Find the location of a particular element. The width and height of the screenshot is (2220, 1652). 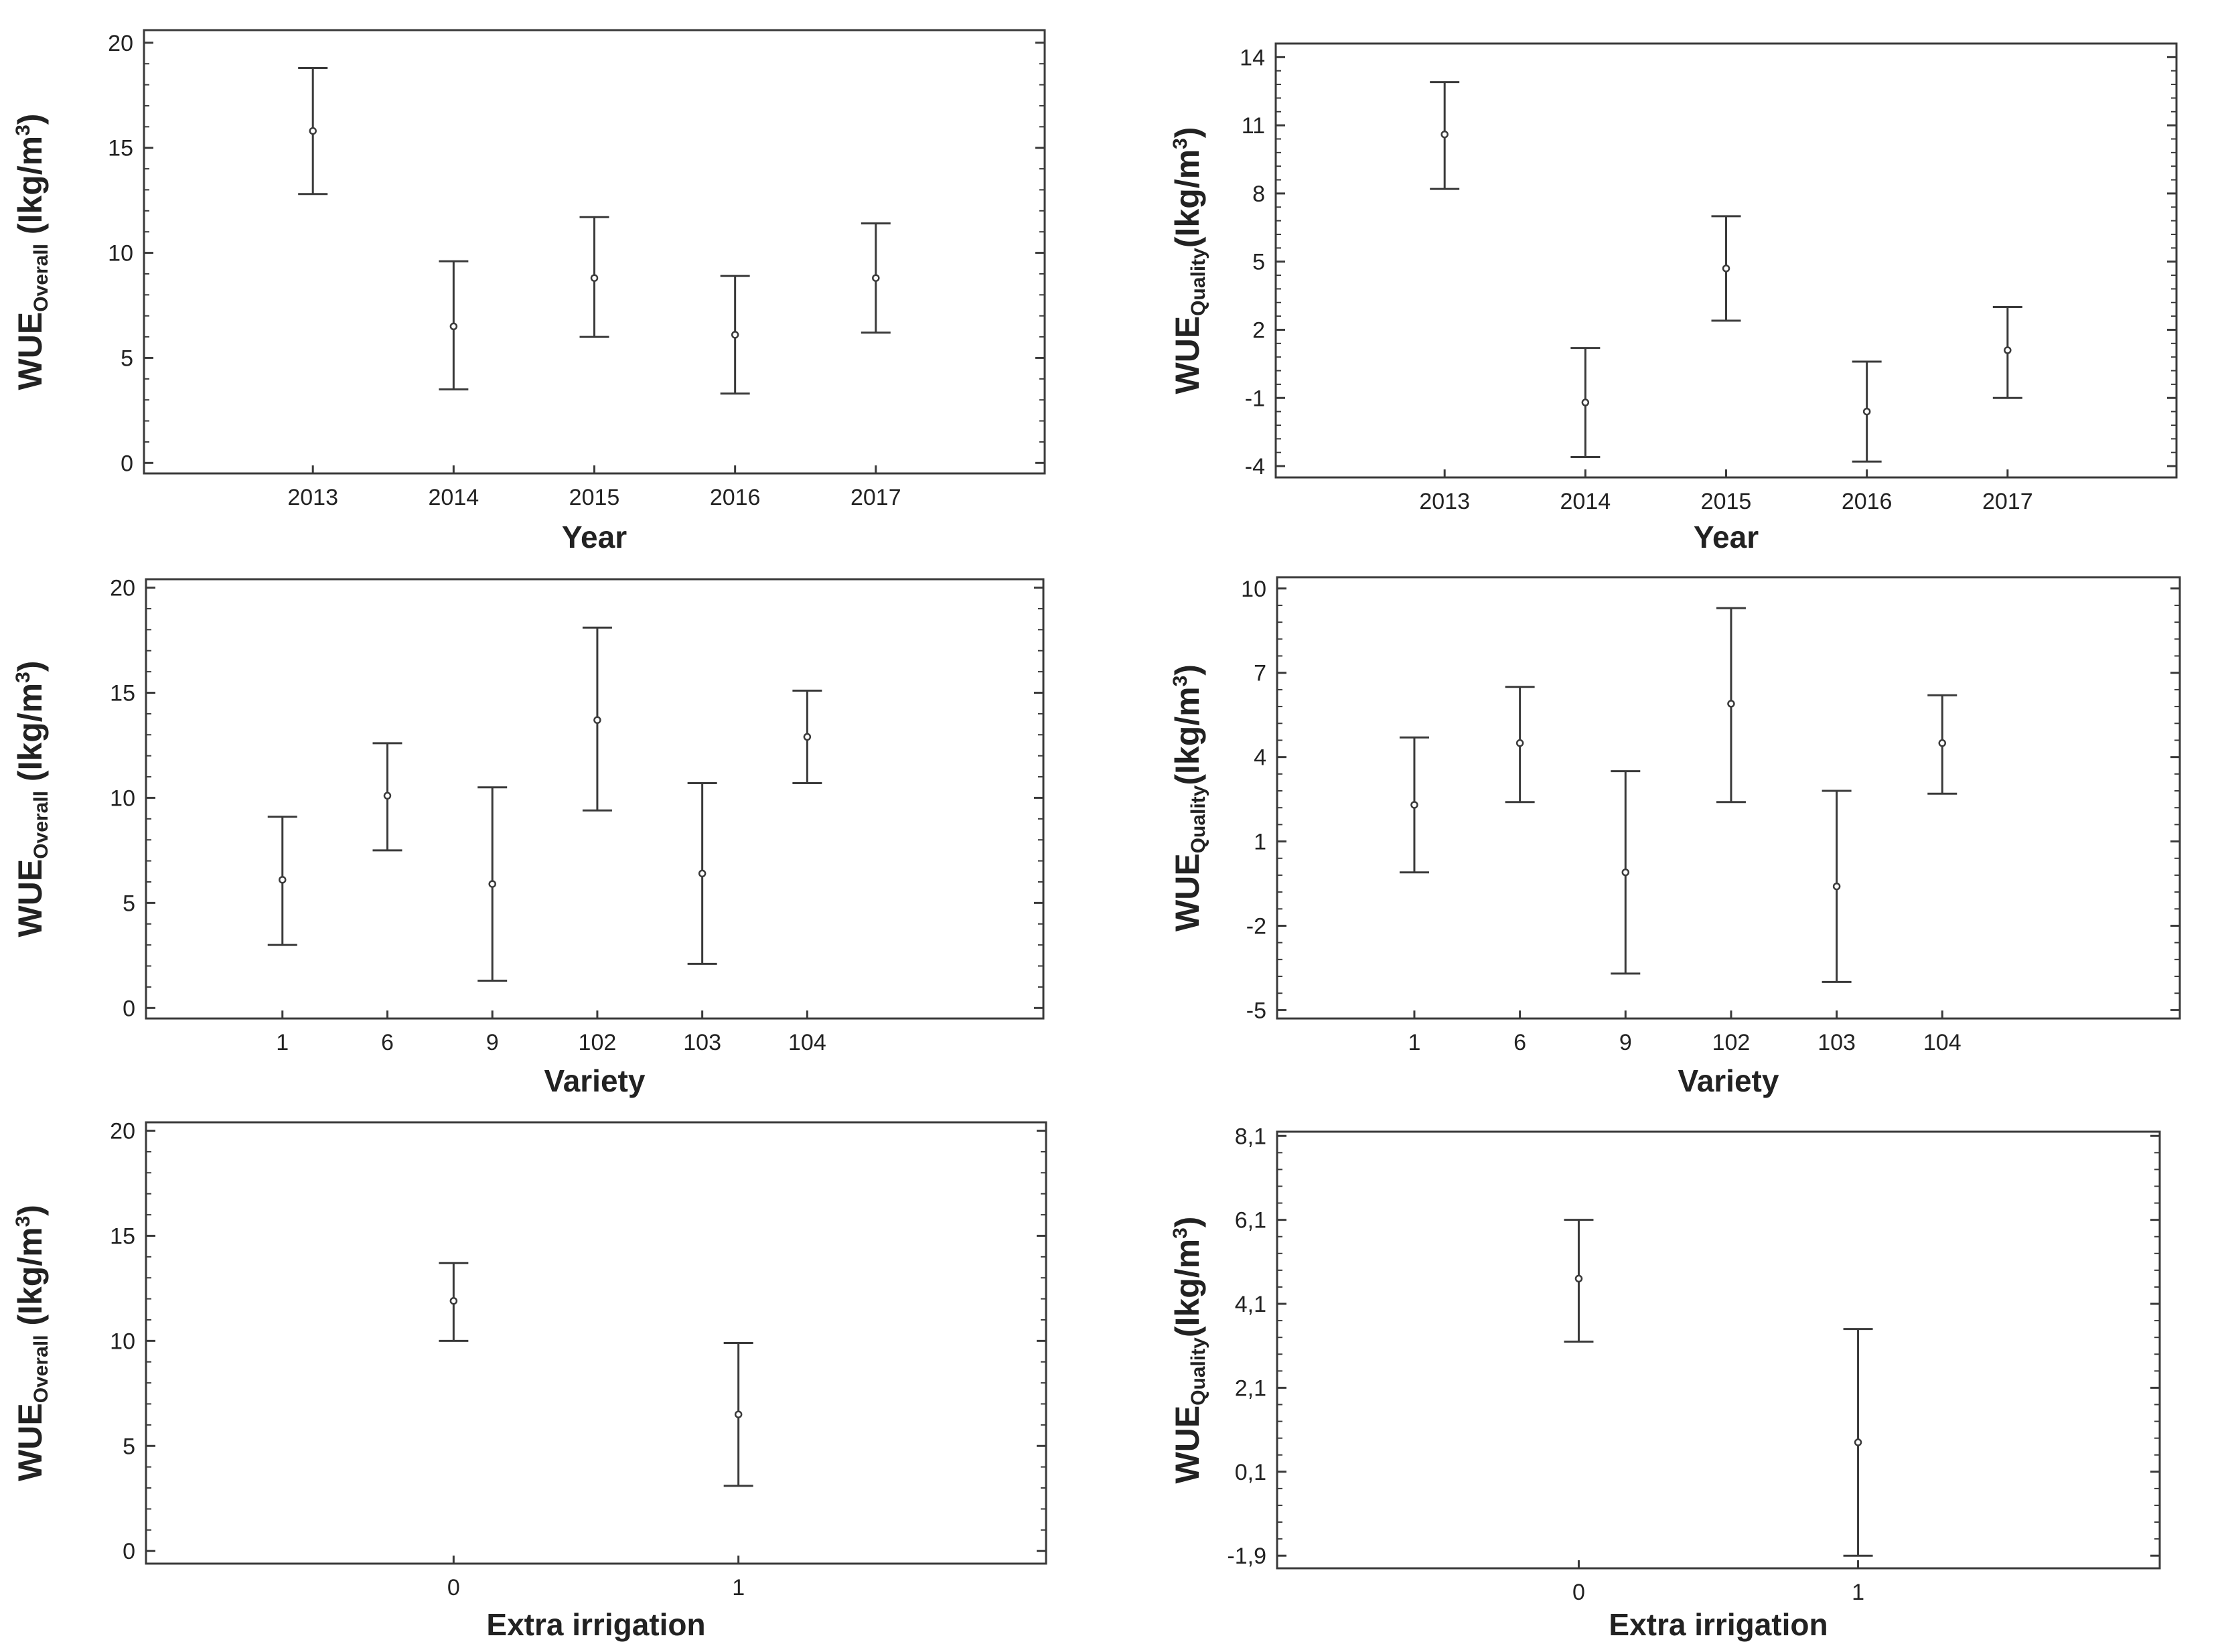

x-tick-label: 2016 is located at coordinates (735, 497).